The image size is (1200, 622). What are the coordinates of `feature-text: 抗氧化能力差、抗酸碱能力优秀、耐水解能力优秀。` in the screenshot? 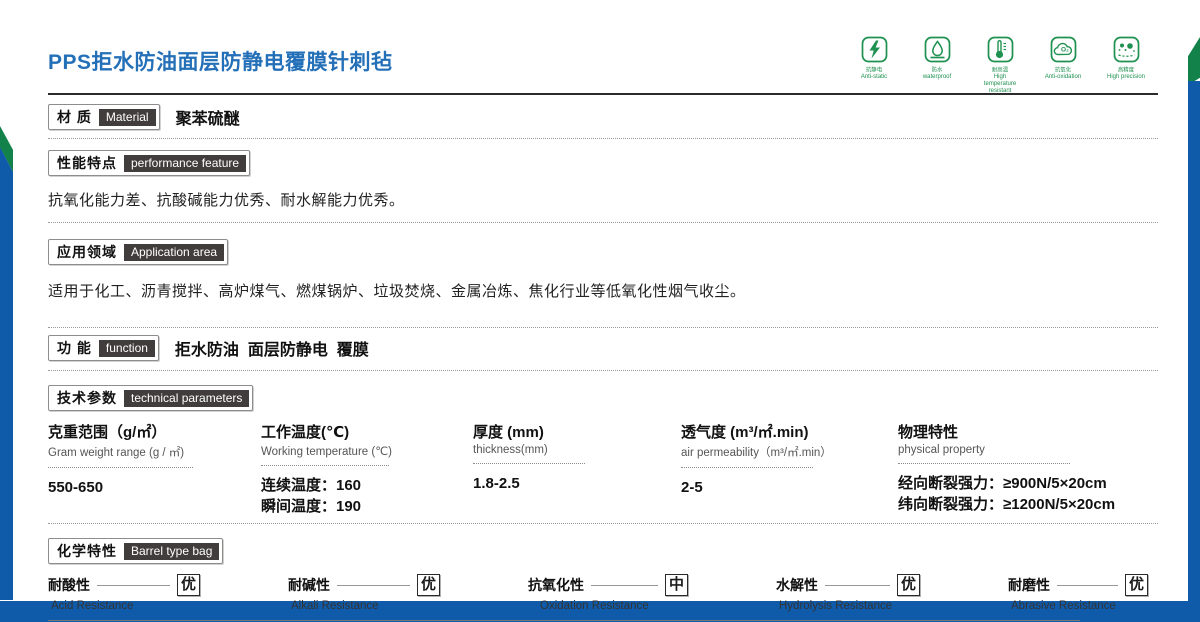 It's located at (226, 200).